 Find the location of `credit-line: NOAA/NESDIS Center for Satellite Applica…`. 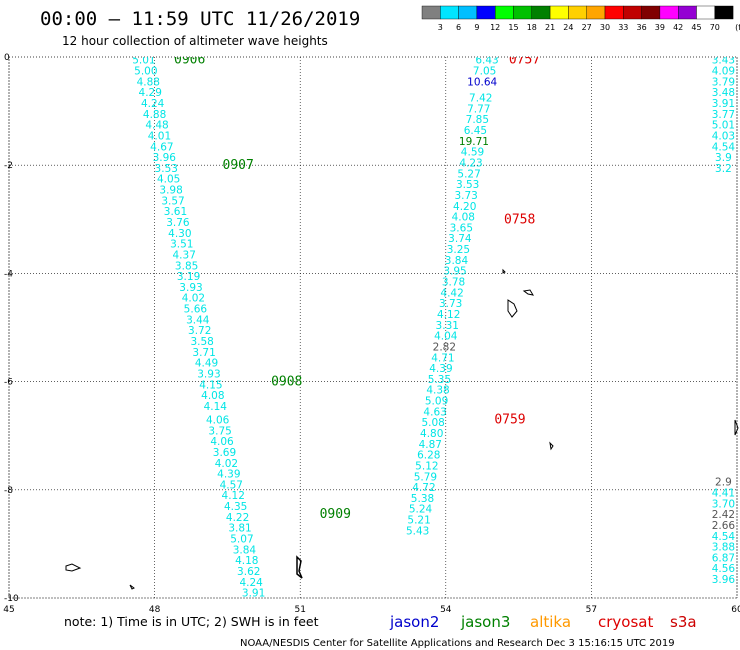

credit-line: NOAA/NESDIS Center for Satellite Applica… is located at coordinates (457, 643).